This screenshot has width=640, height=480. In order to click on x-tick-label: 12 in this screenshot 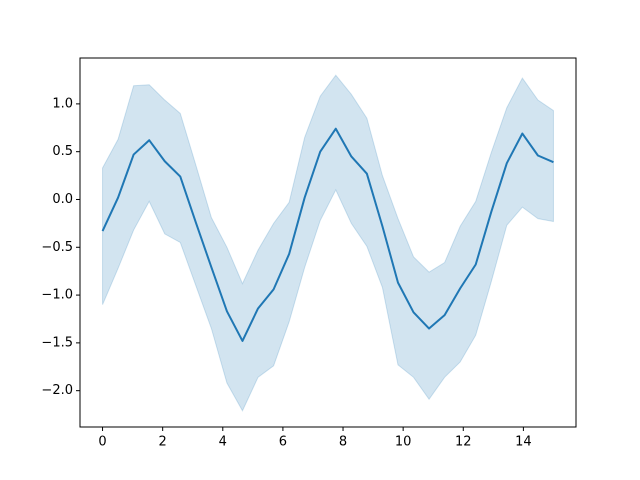, I will do `click(463, 442)`.